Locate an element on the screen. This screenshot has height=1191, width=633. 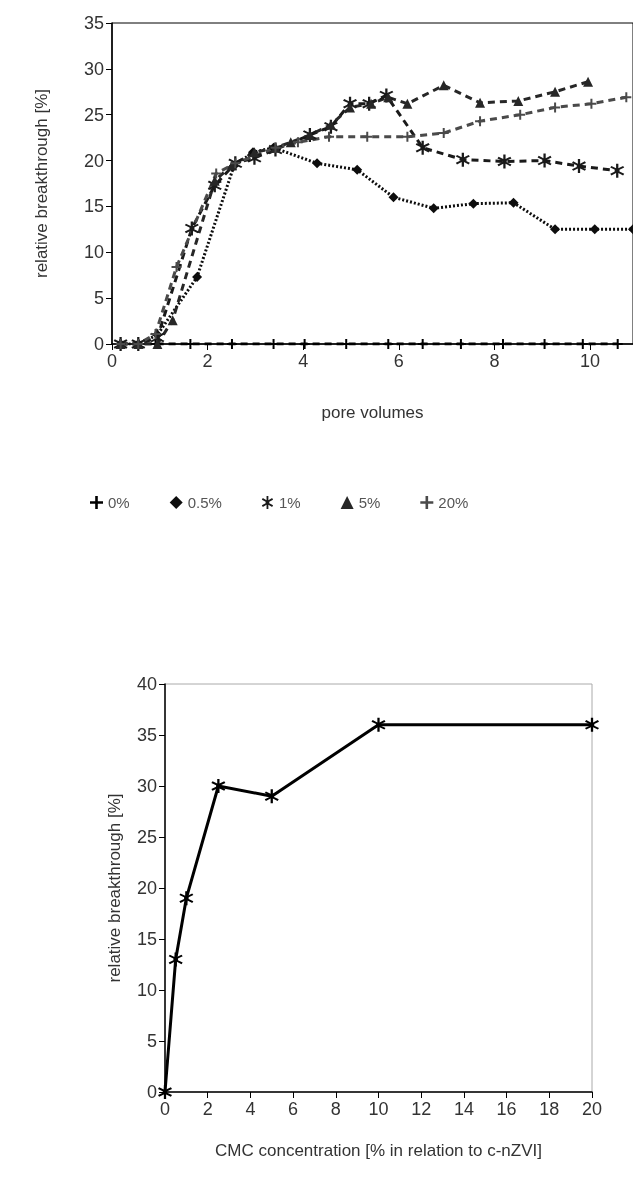
legend-label: 1% is located at coordinates (289, 502).